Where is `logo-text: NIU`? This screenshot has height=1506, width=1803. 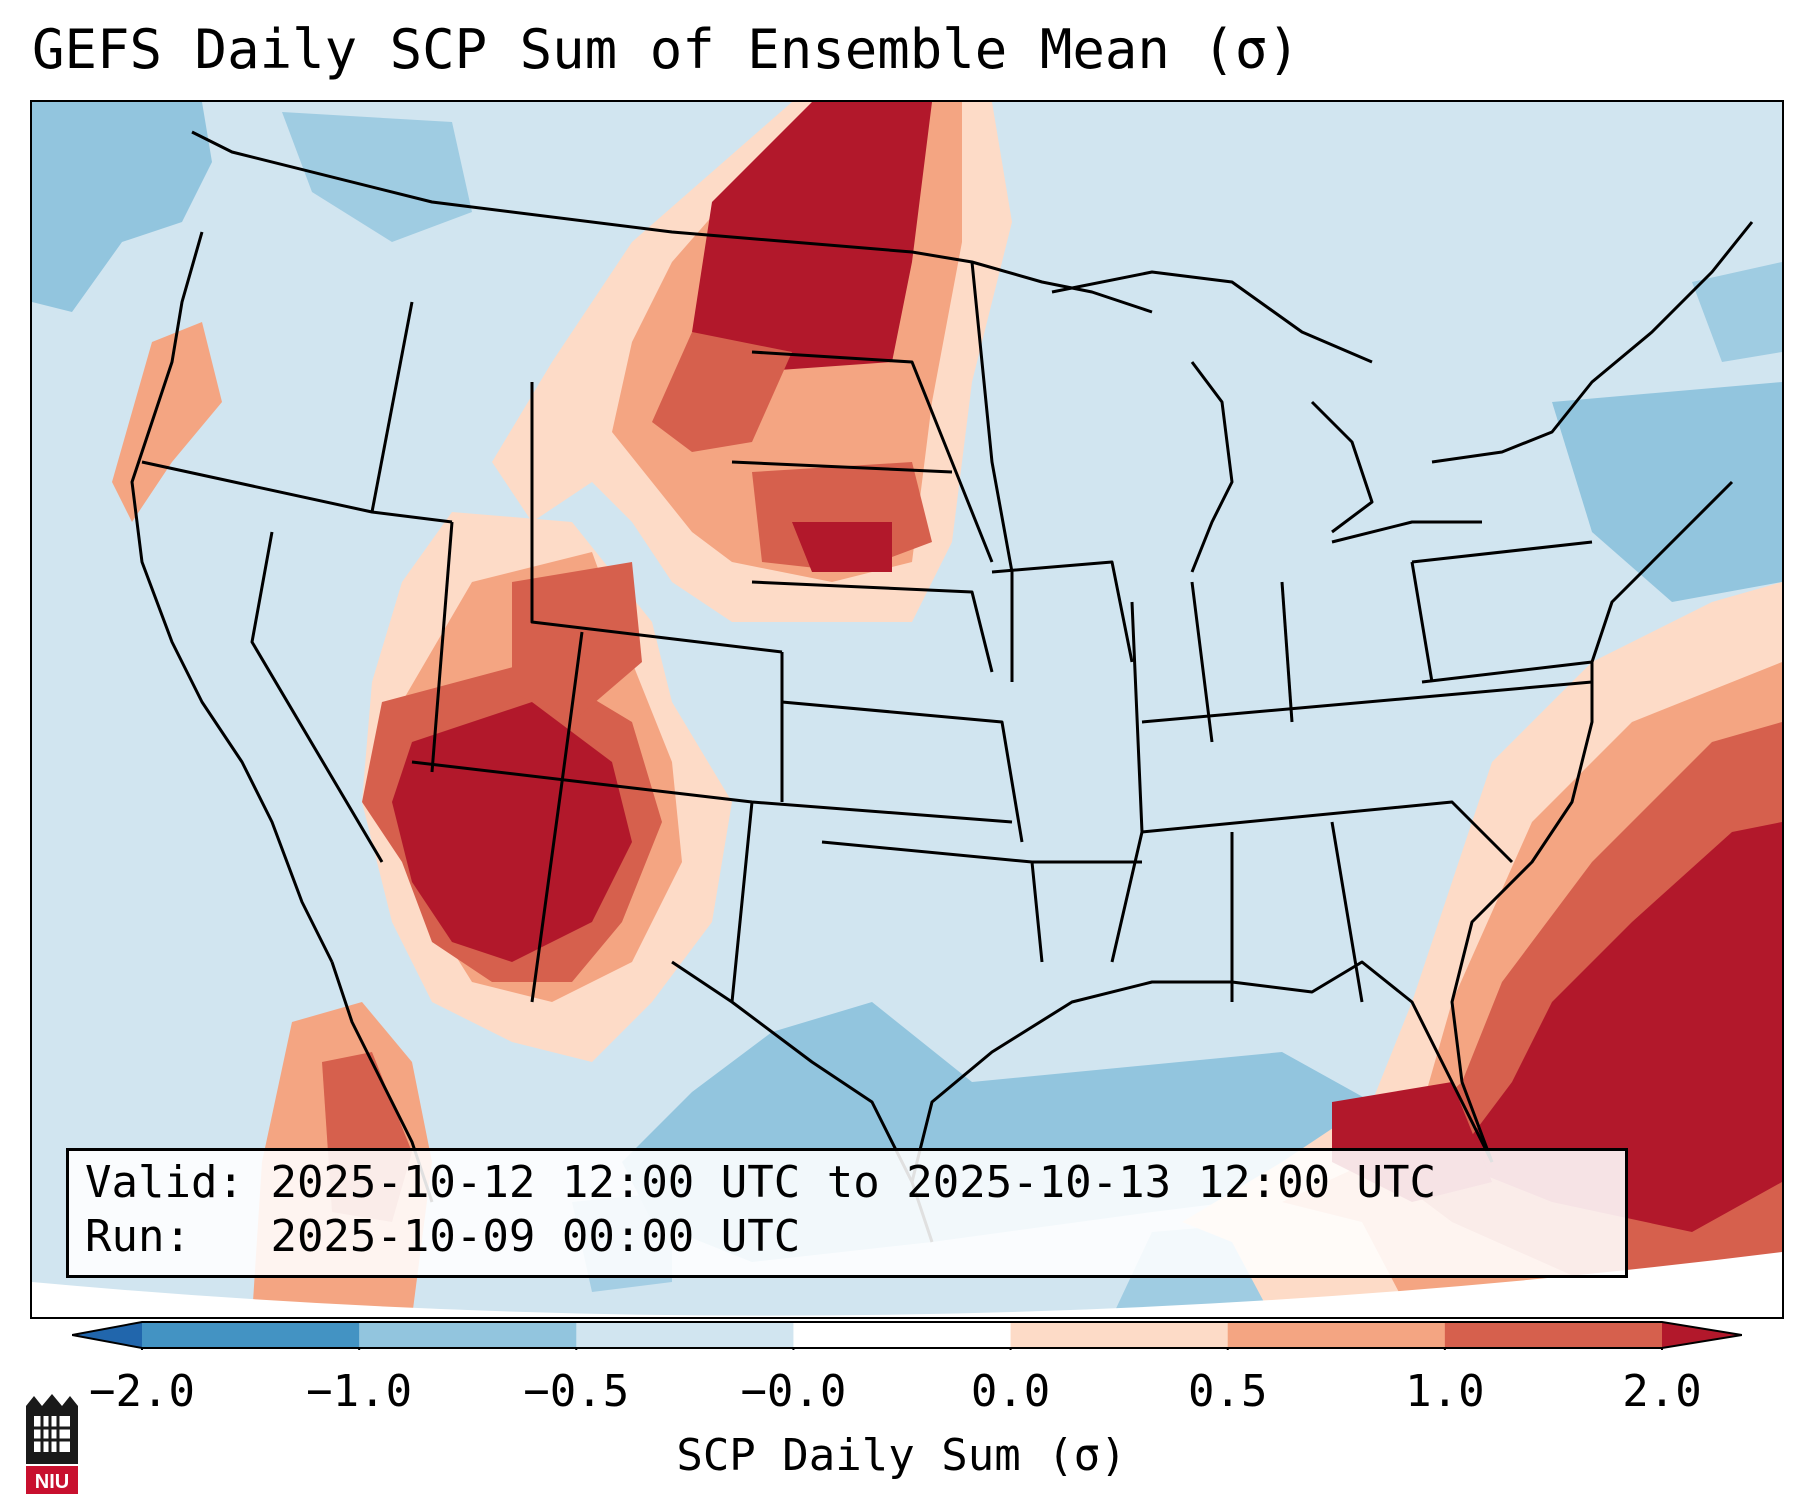 logo-text: NIU is located at coordinates (52, 1482).